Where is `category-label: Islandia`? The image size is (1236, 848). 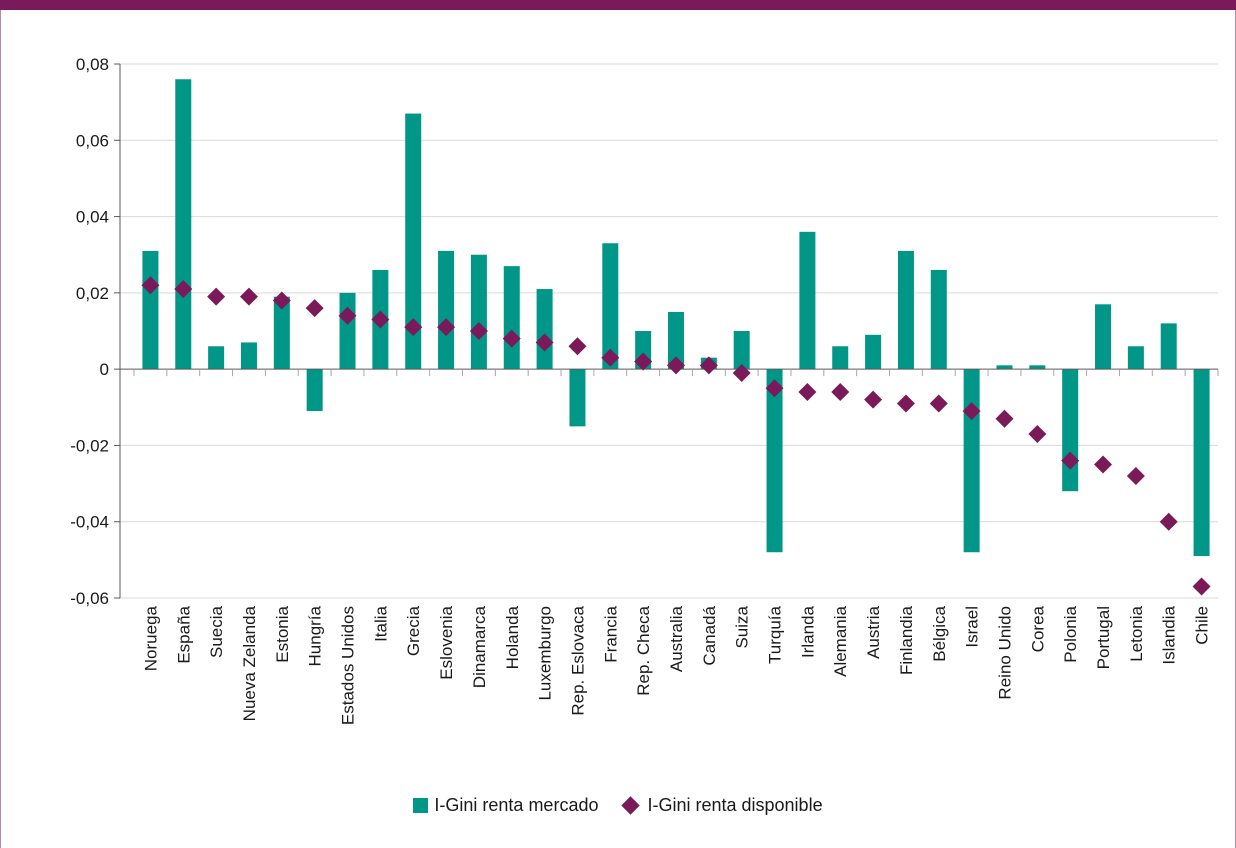 category-label: Islandia is located at coordinates (1169, 634).